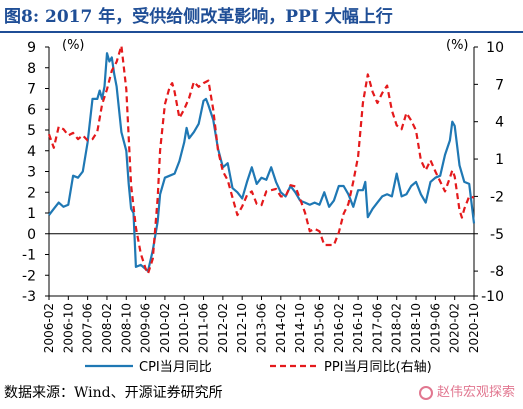 The height and width of the screenshot is (409, 523). I want to click on x-tick-label: 2012-02, so click(223, 328).